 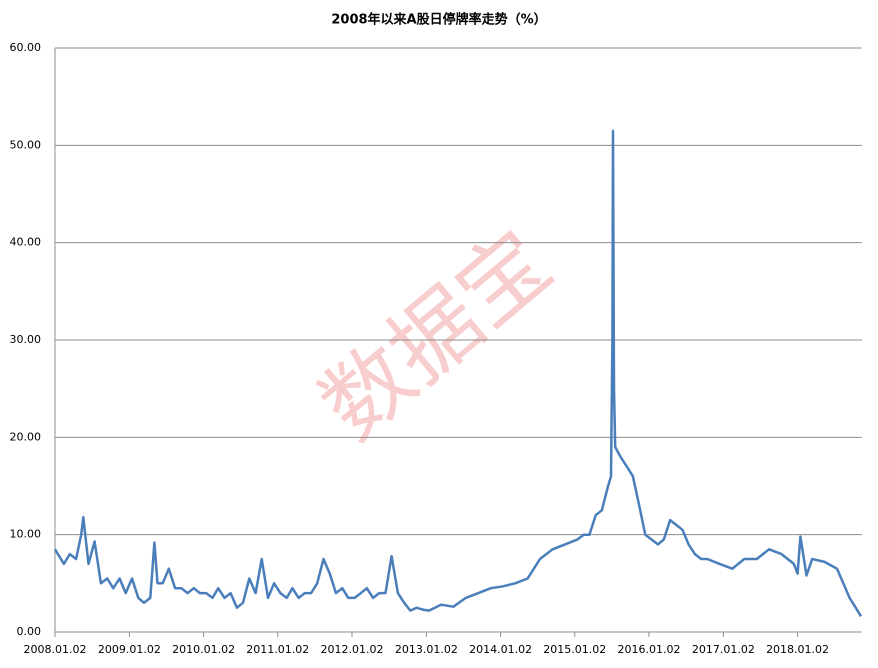 I want to click on y-tick-label: 0.00, so click(x=29, y=631).